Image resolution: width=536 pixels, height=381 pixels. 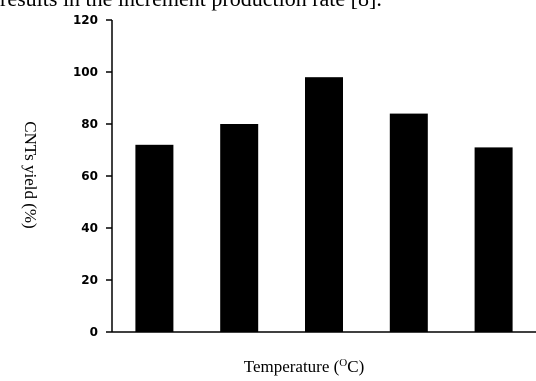 I want to click on x-axis-label-prefix: Temperature (, so click(x=291, y=366).